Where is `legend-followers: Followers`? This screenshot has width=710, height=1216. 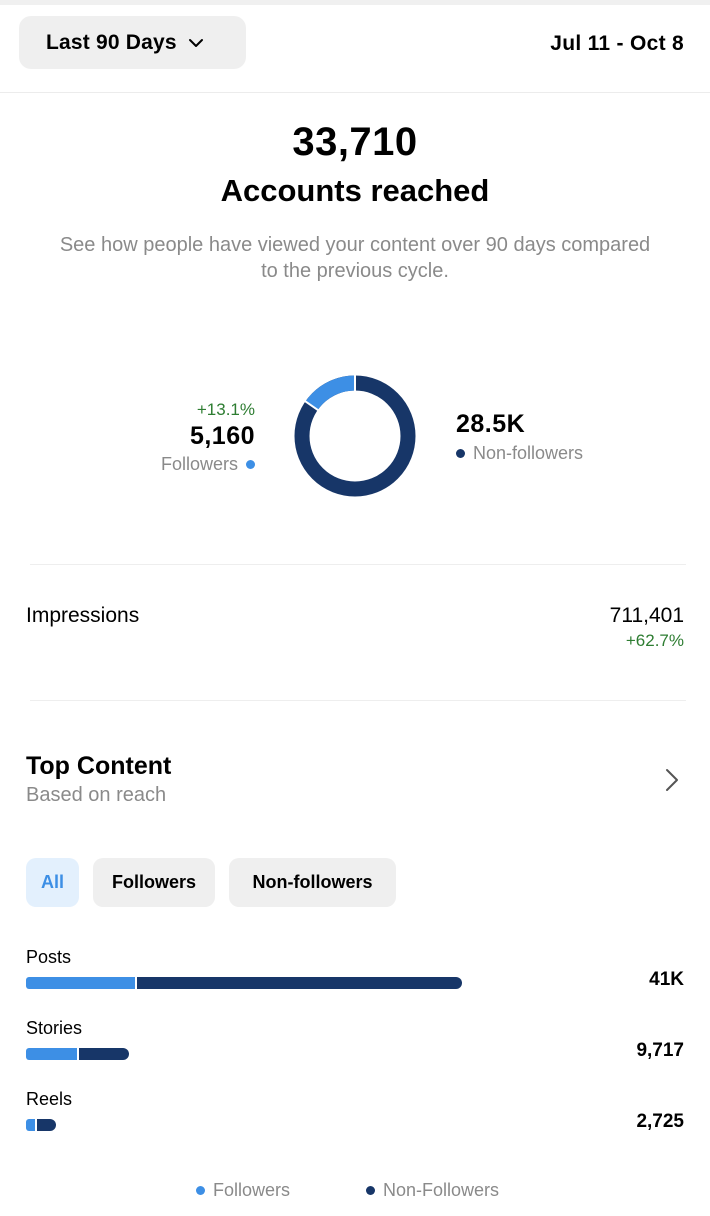
legend-followers: Followers is located at coordinates (243, 1190).